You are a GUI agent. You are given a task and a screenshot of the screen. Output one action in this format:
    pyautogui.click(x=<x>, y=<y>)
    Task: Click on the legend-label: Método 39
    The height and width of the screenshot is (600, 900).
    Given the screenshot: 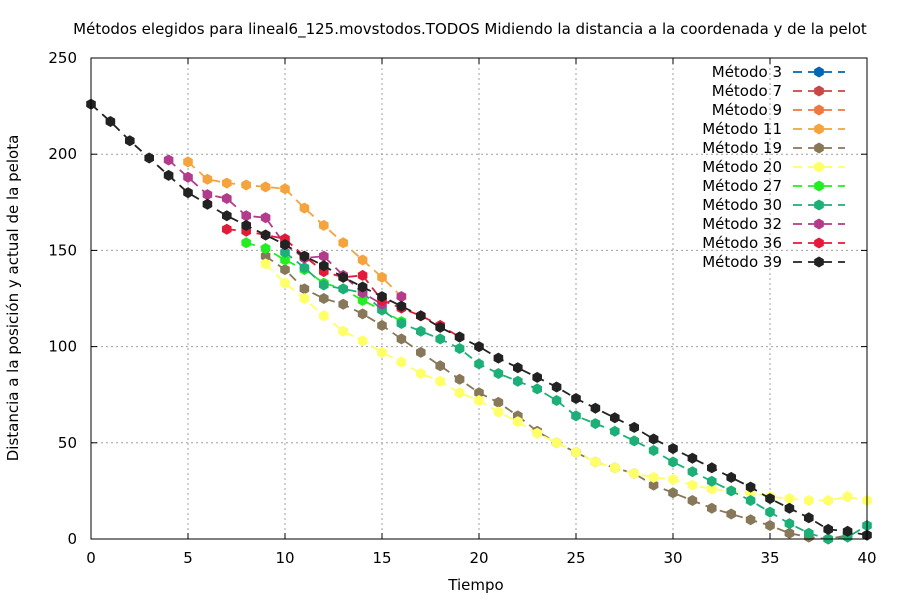 What is the action you would take?
    pyautogui.click(x=742, y=262)
    